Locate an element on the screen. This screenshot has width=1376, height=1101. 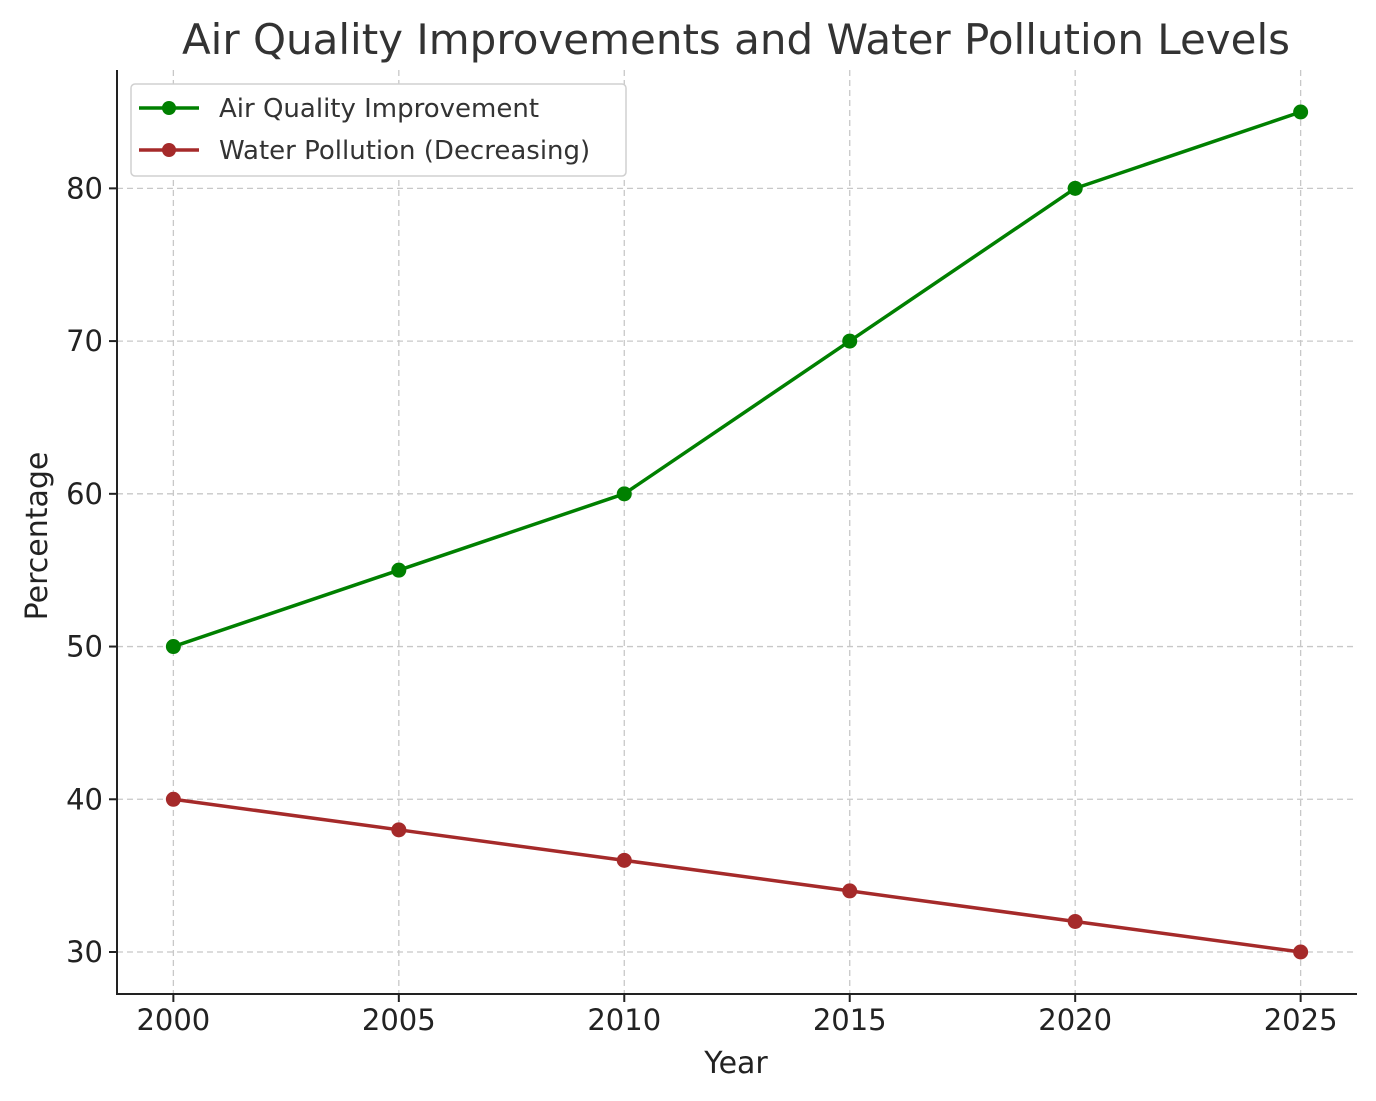
legend-box is located at coordinates (378, 130).